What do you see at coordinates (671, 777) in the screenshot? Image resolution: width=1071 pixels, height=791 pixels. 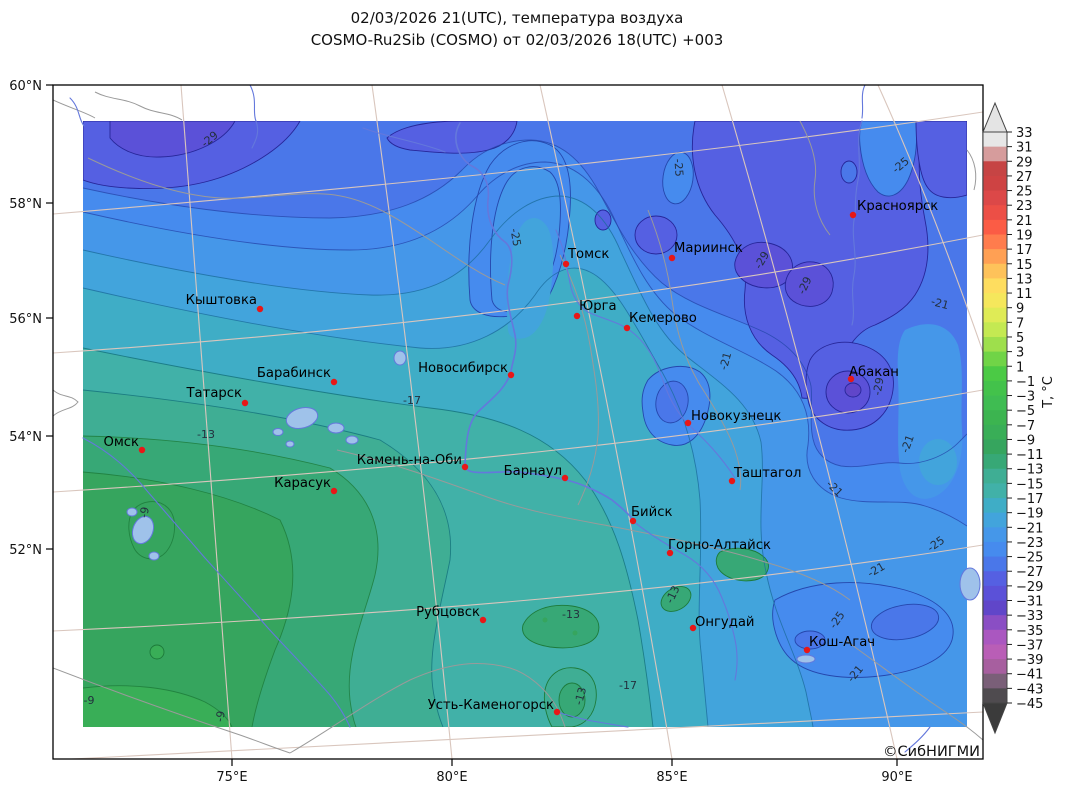 I see `lon-tick-label: 85°E` at bounding box center [671, 777].